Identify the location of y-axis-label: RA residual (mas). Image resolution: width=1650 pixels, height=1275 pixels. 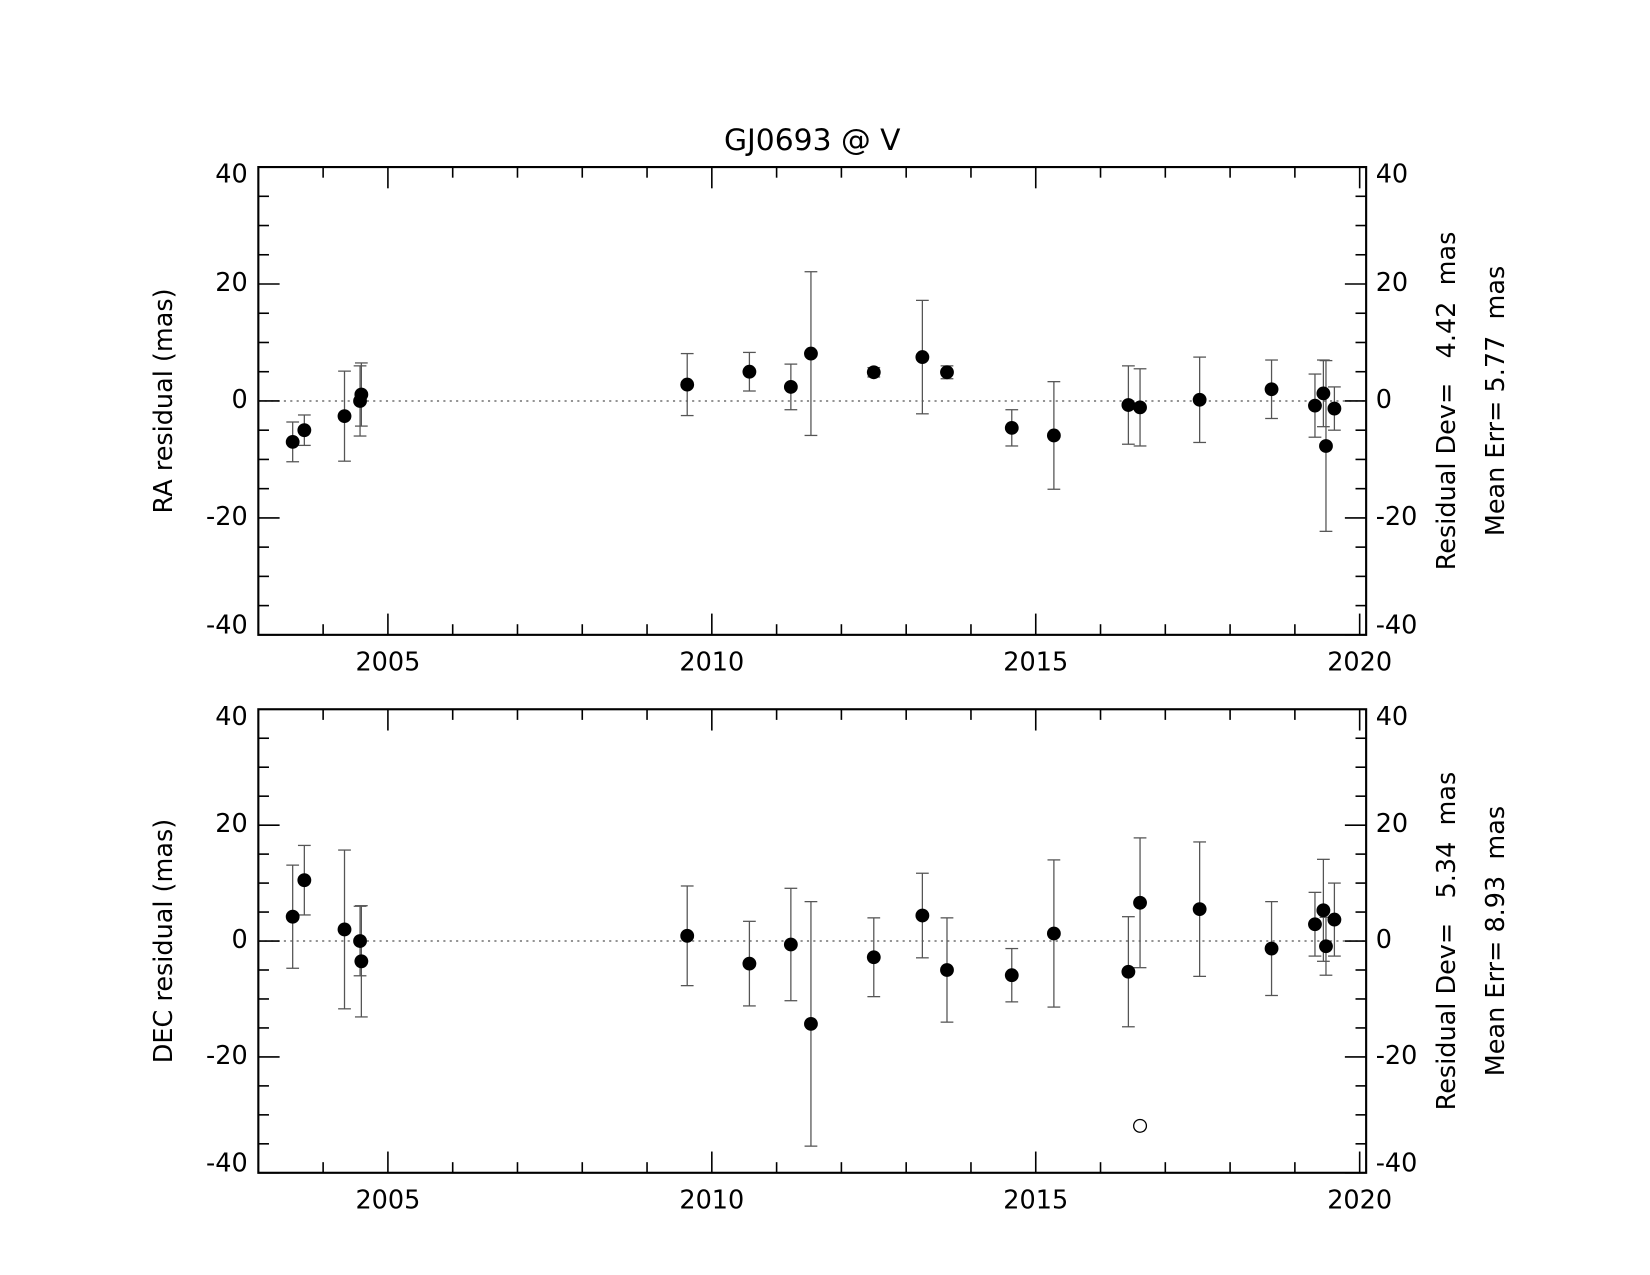
(164, 400).